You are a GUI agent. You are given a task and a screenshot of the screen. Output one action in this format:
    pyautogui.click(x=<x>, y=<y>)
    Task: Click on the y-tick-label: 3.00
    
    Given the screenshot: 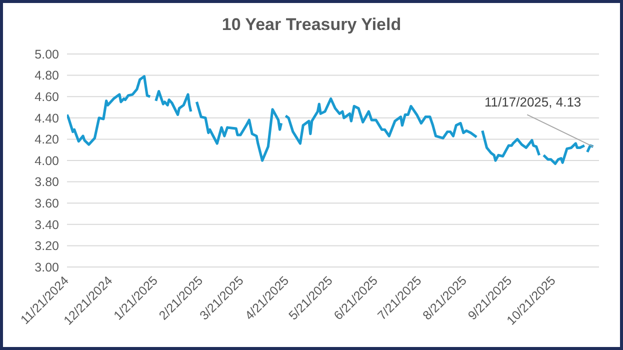 What is the action you would take?
    pyautogui.click(x=47, y=267)
    